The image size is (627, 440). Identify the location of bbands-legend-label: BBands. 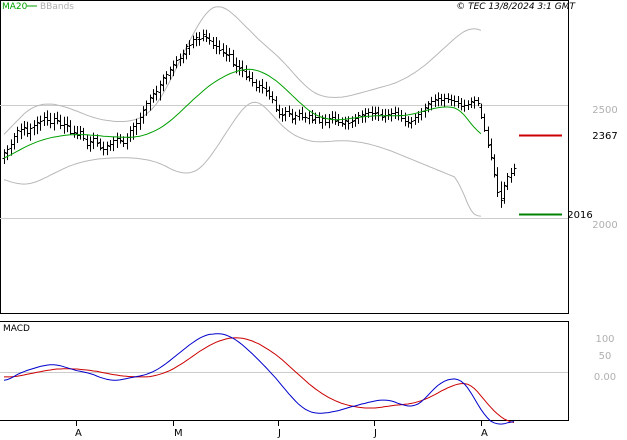
(57, 7).